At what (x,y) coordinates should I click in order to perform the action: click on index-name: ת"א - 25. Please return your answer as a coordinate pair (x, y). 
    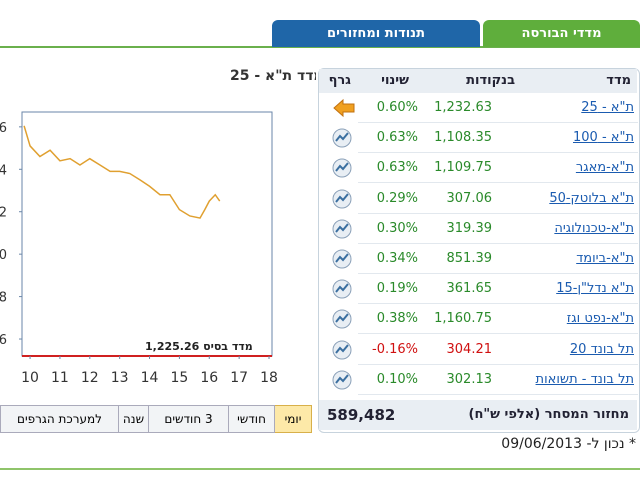
    Looking at the image, I should click on (607, 107).